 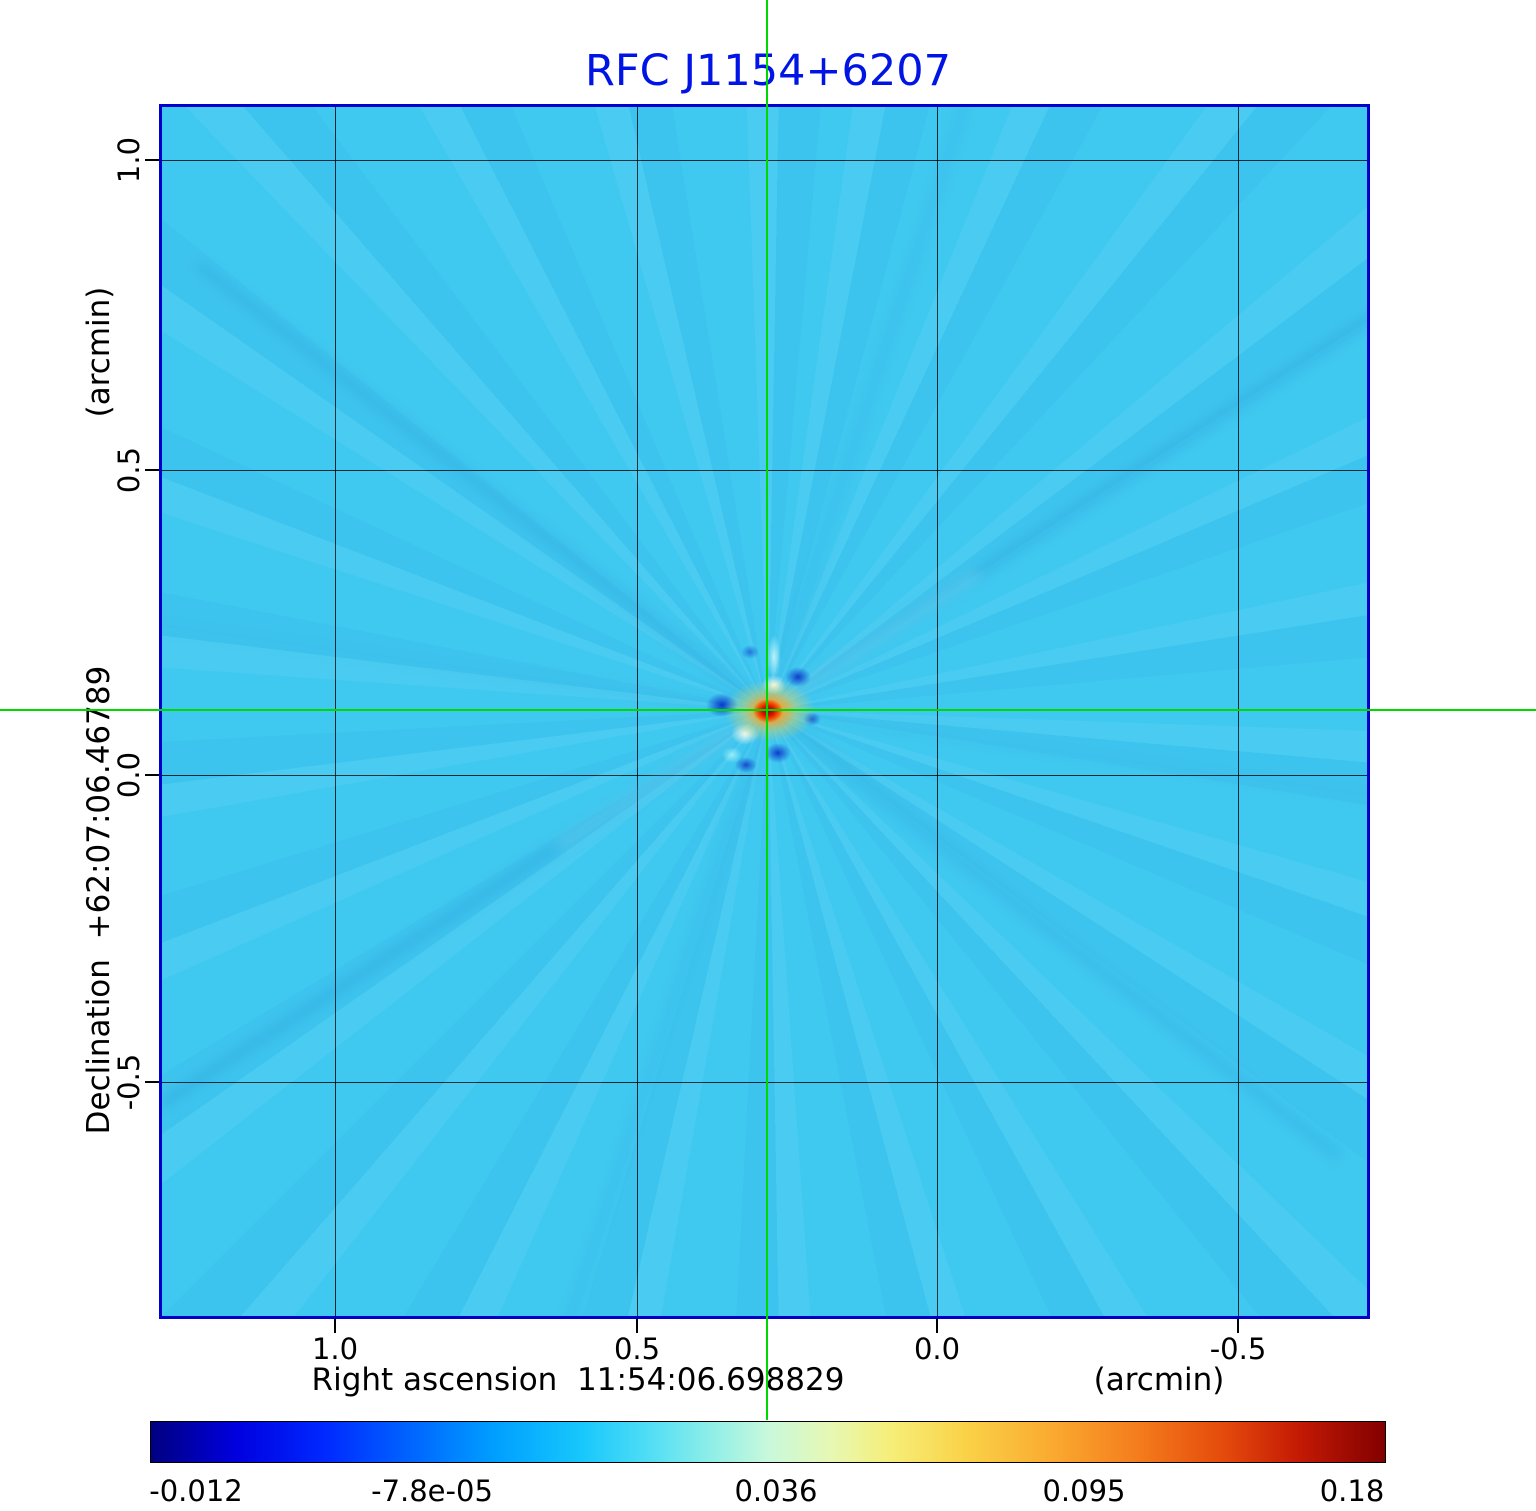 What do you see at coordinates (768, 1442) in the screenshot?
I see `colorbar-gradient` at bounding box center [768, 1442].